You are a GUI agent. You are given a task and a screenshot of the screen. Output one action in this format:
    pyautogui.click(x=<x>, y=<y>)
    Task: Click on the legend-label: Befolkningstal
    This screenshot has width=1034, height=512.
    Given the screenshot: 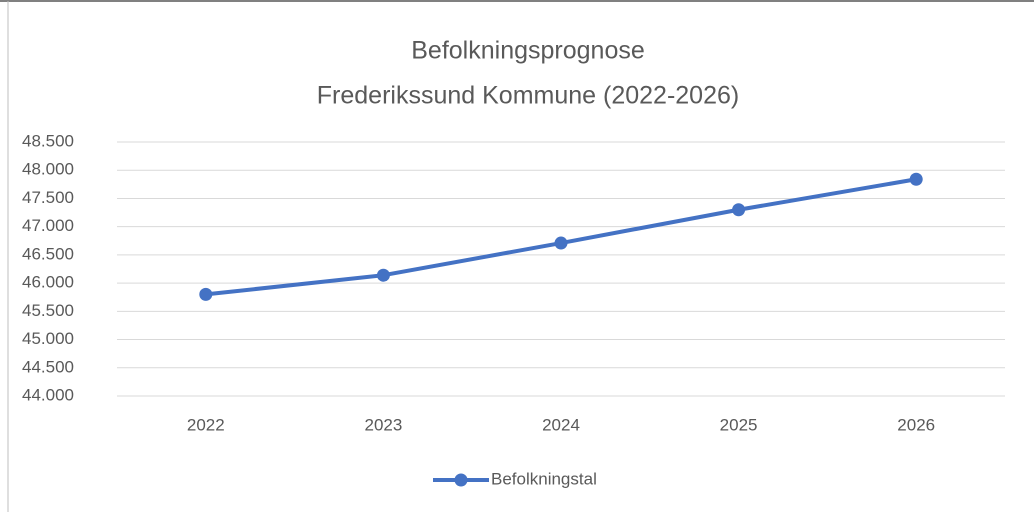 What is the action you would take?
    pyautogui.click(x=544, y=478)
    